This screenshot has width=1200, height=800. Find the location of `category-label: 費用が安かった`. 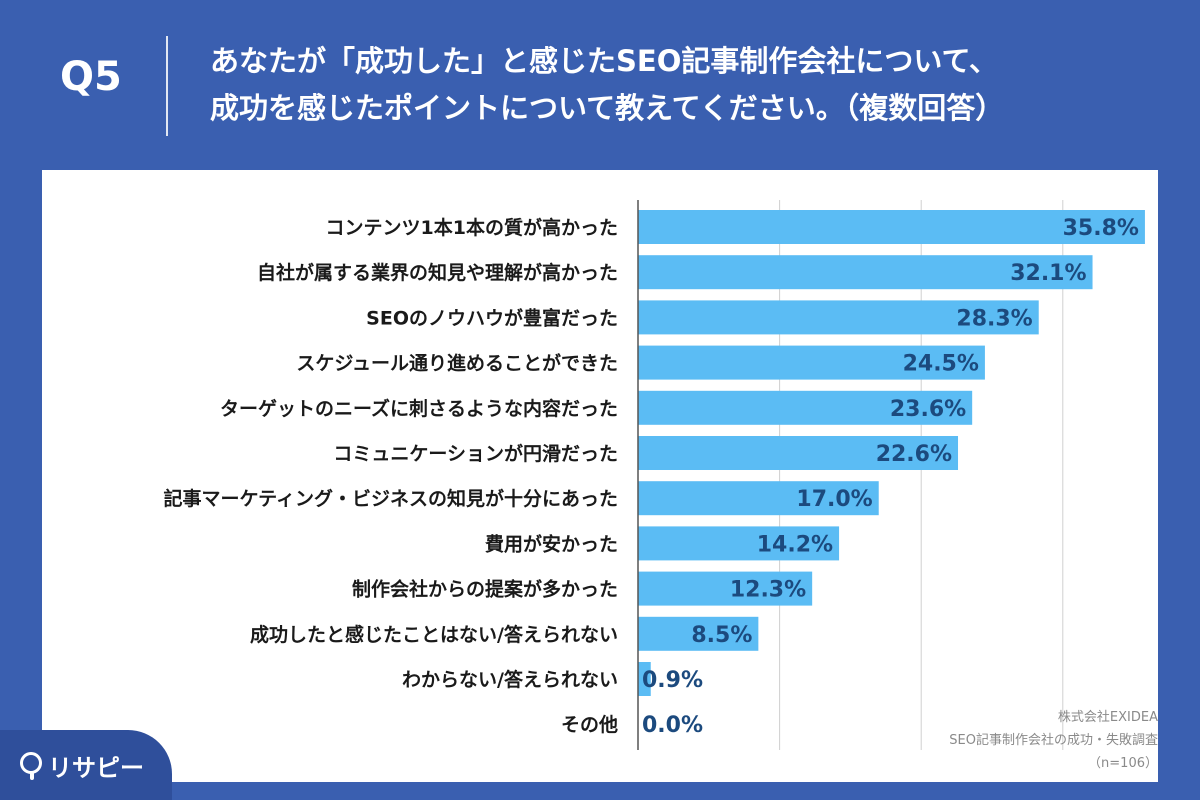

category-label: 費用が安かった is located at coordinates (551, 543).